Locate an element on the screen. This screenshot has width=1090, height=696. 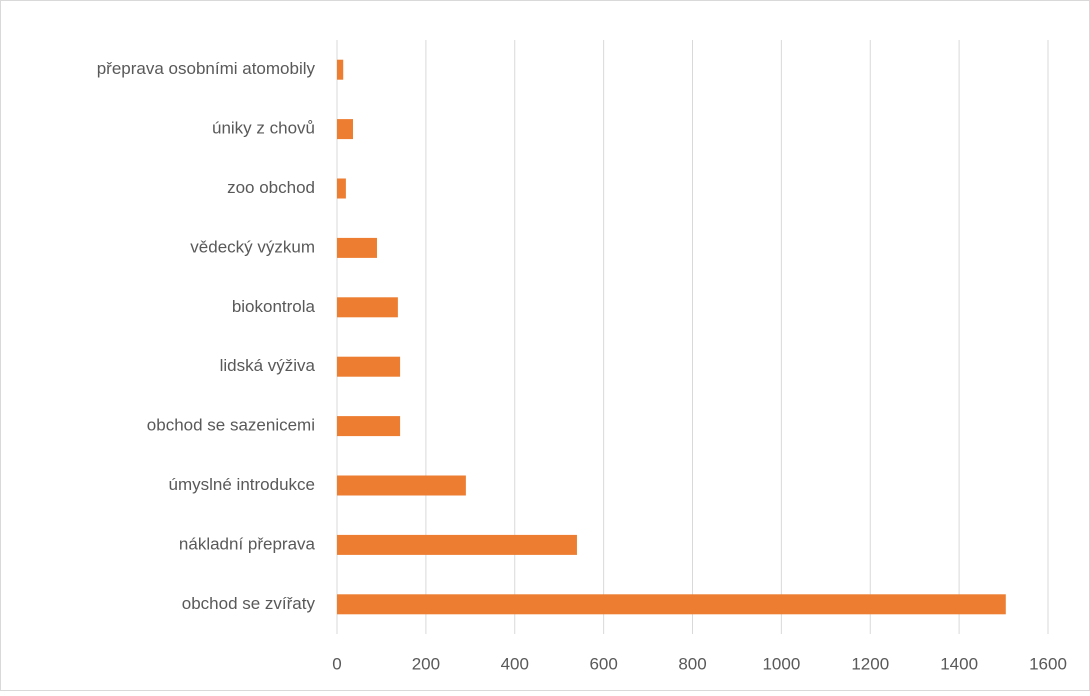
x-tick-label: 1000 is located at coordinates (781, 663).